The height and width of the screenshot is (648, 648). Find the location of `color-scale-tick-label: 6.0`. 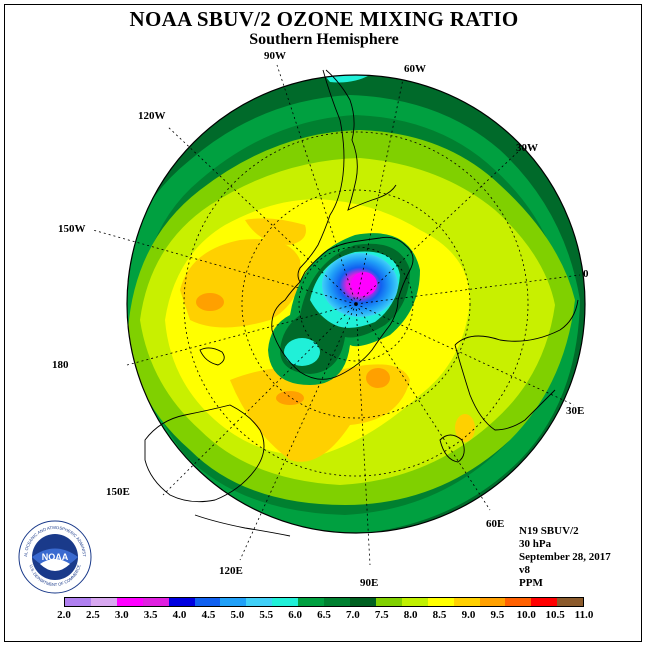

color-scale-tick-label: 6.0 is located at coordinates (295, 615).